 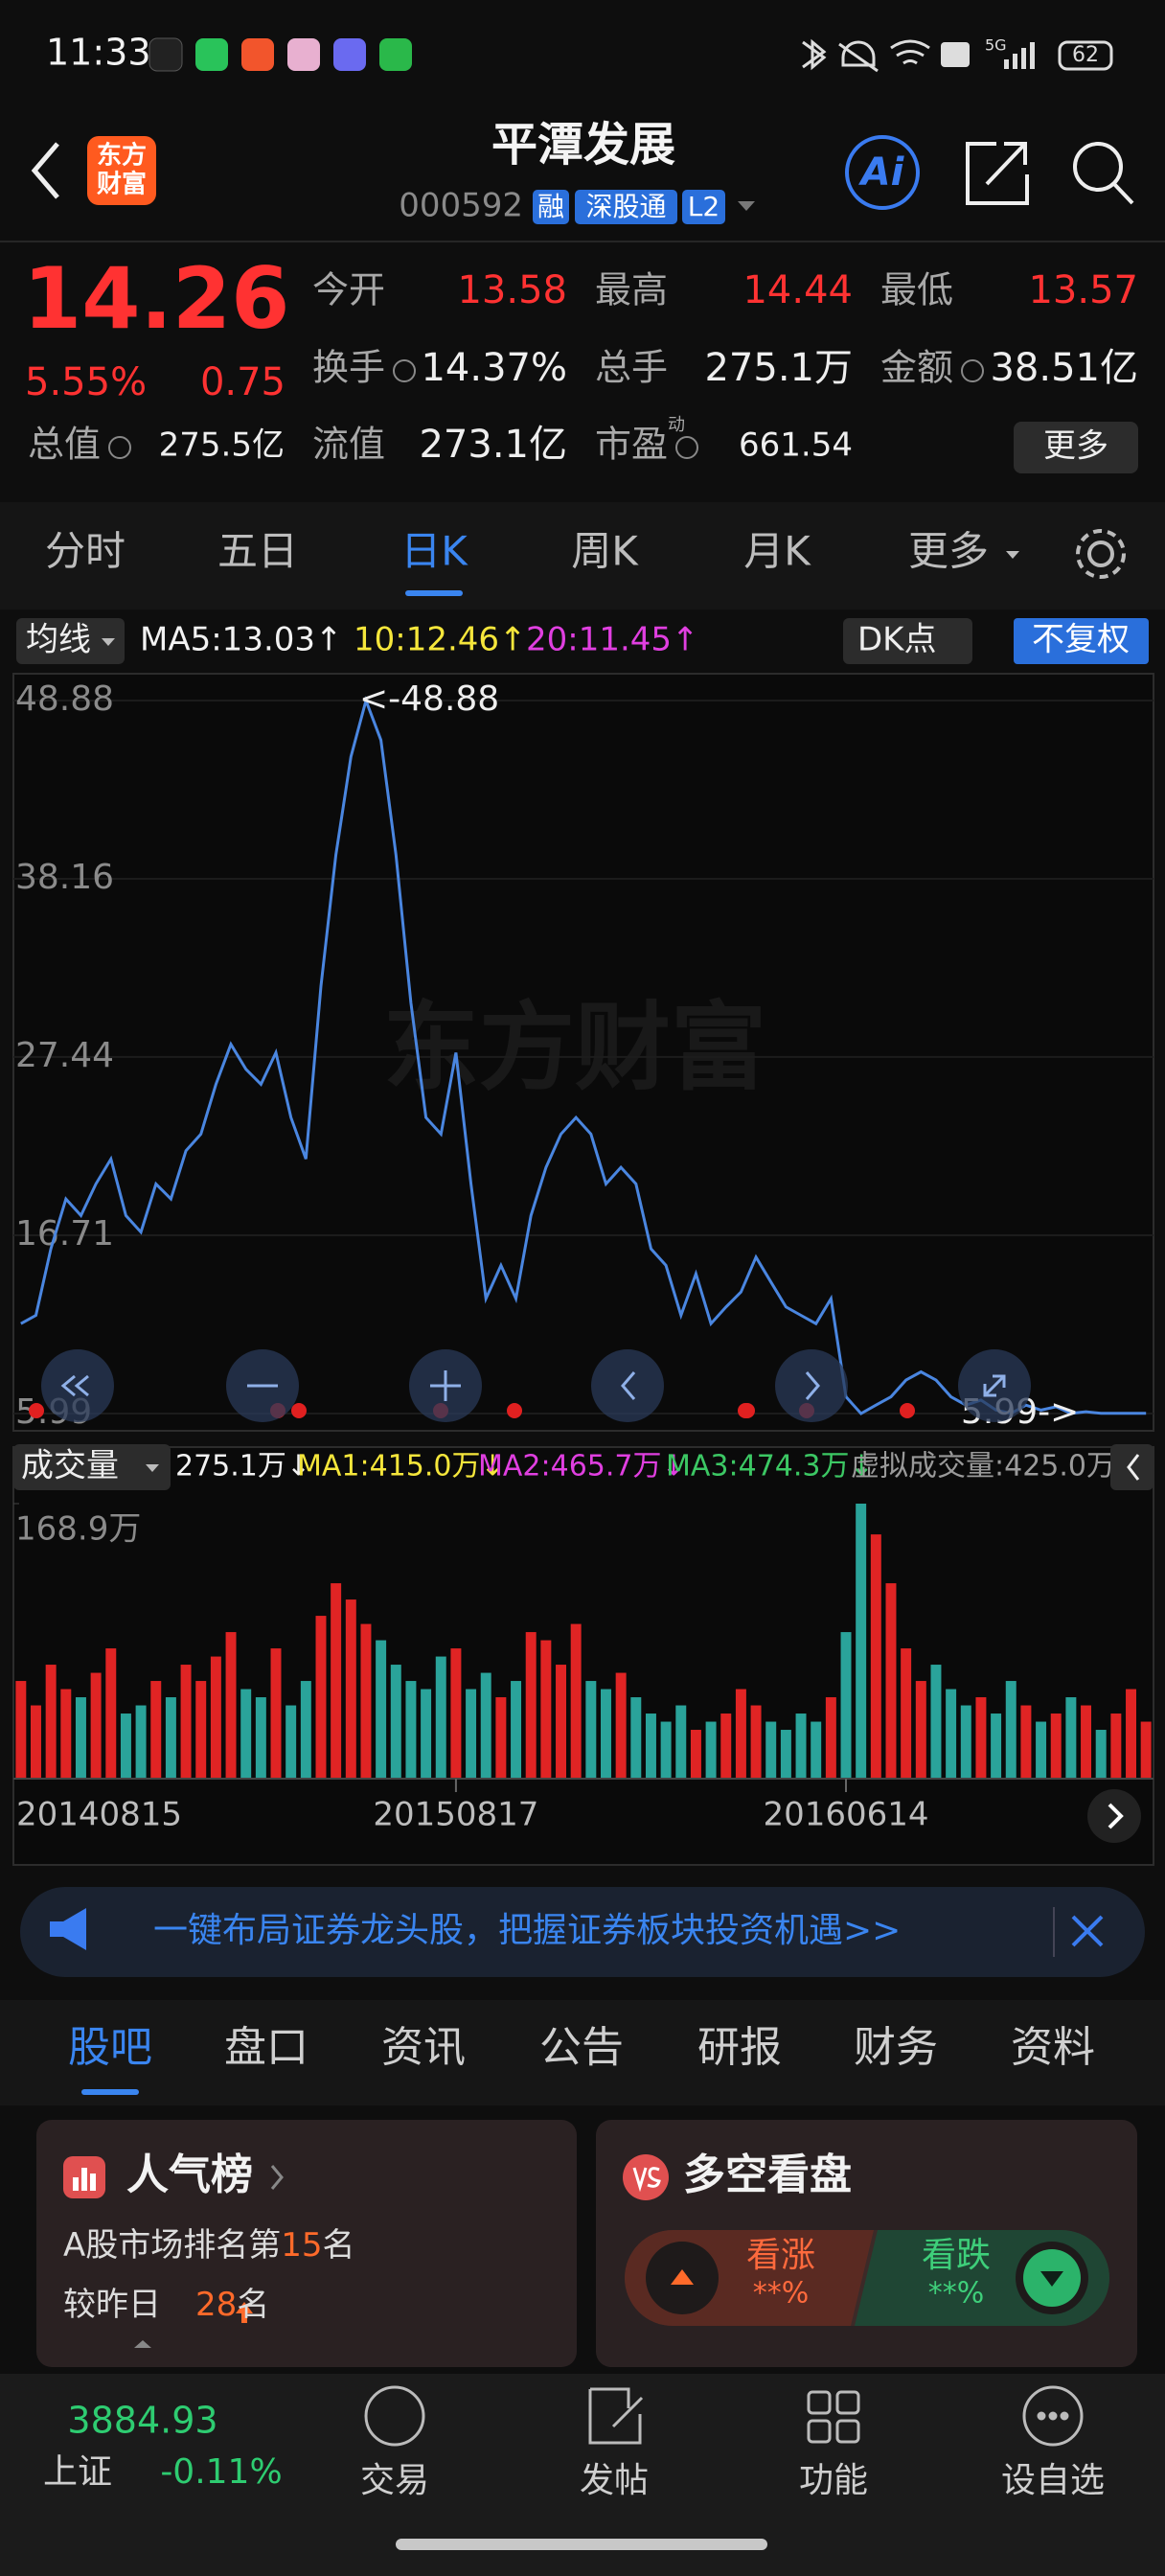 What do you see at coordinates (348, 445) in the screenshot?
I see `stat-label: 流值` at bounding box center [348, 445].